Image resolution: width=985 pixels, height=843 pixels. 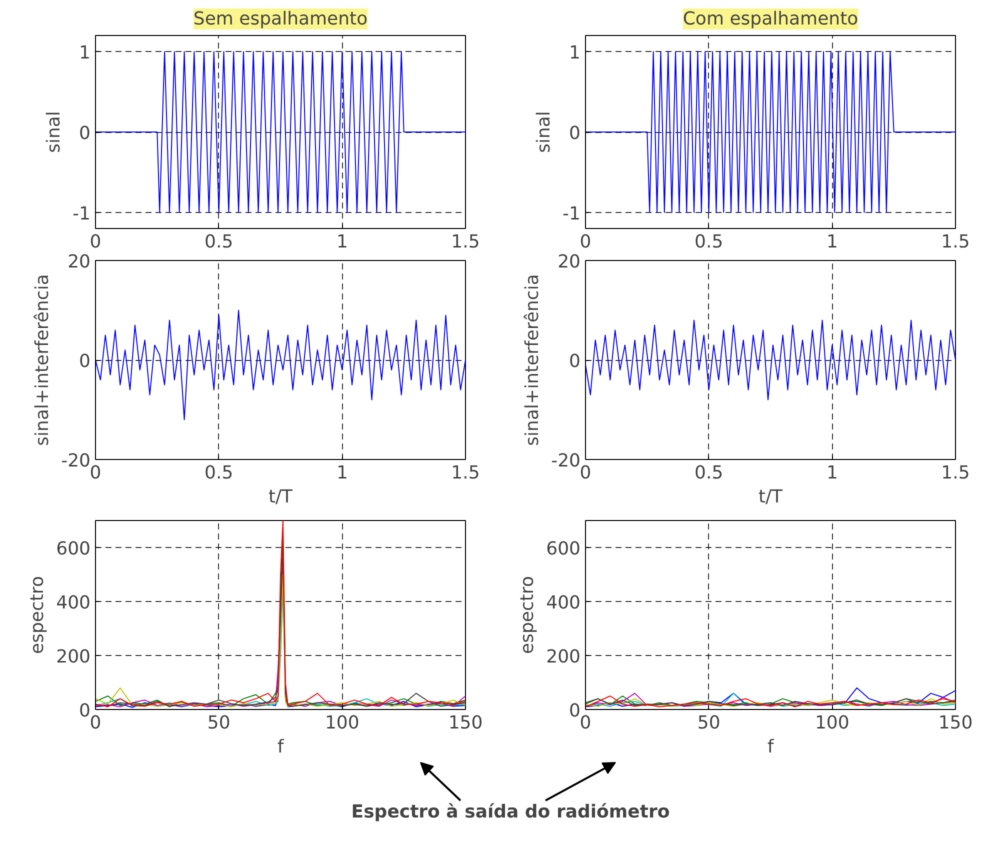 What do you see at coordinates (280, 19) in the screenshot?
I see `chart-title: Sem espalhamento` at bounding box center [280, 19].